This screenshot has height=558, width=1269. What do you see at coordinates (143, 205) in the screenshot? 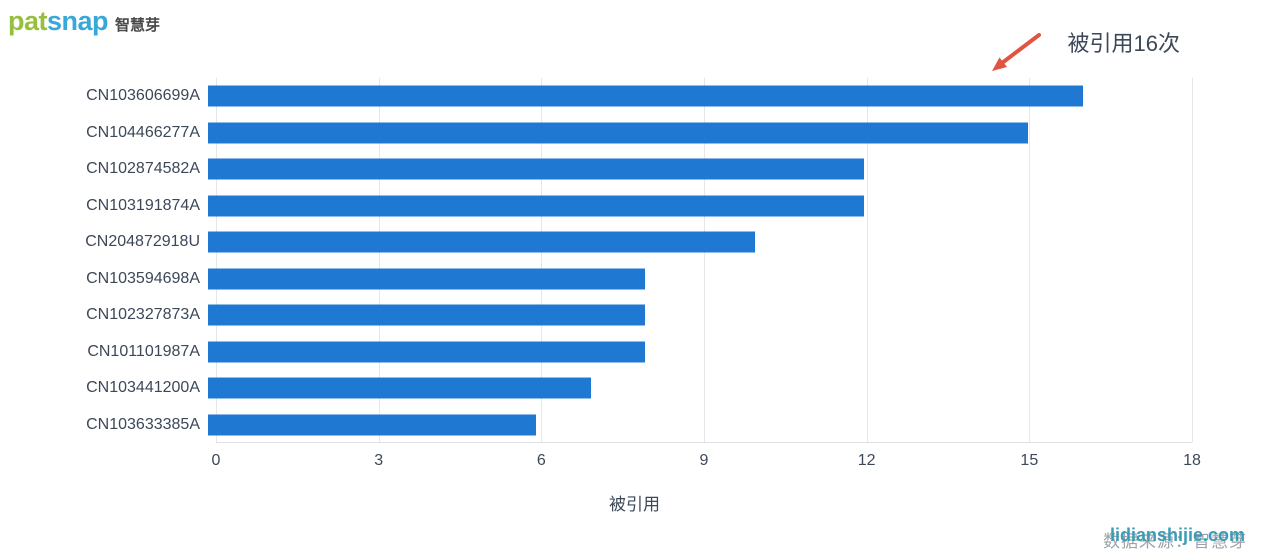
I see `y-axis-label: CN103191874A` at bounding box center [143, 205].